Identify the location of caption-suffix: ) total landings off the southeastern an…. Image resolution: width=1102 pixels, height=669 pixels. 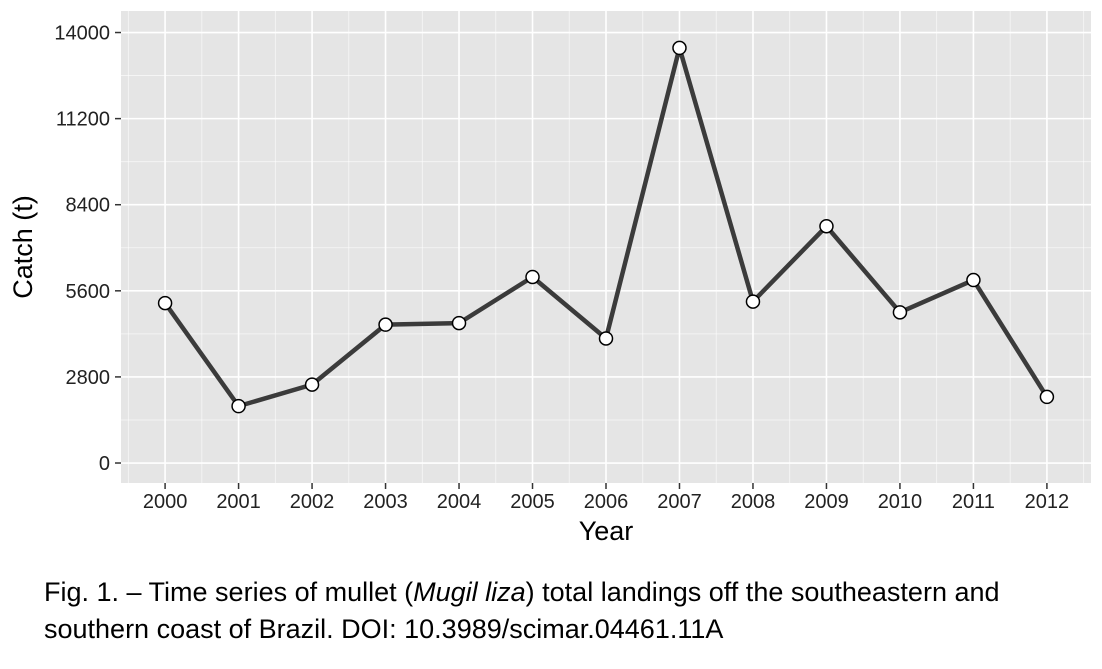
(522, 610).